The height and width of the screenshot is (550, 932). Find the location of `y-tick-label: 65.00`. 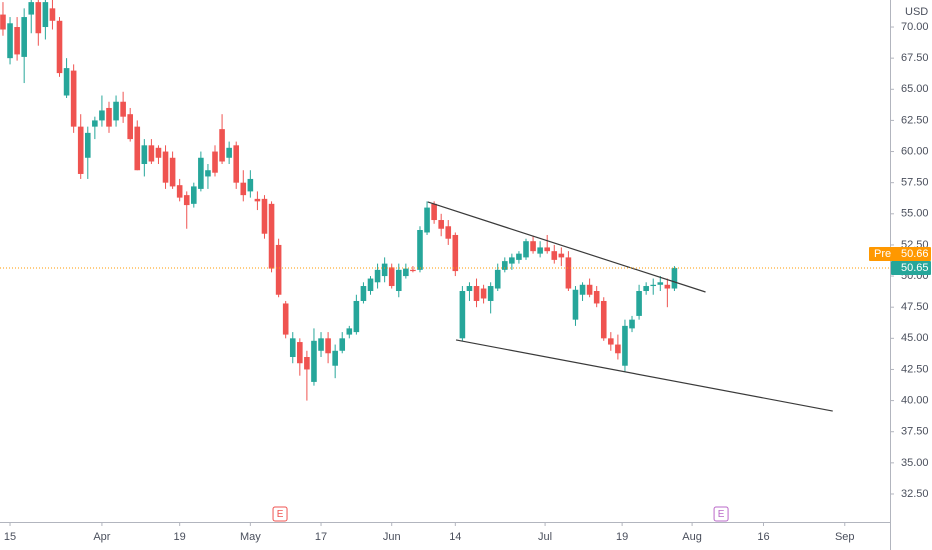

y-tick-label: 65.00 is located at coordinates (915, 89).